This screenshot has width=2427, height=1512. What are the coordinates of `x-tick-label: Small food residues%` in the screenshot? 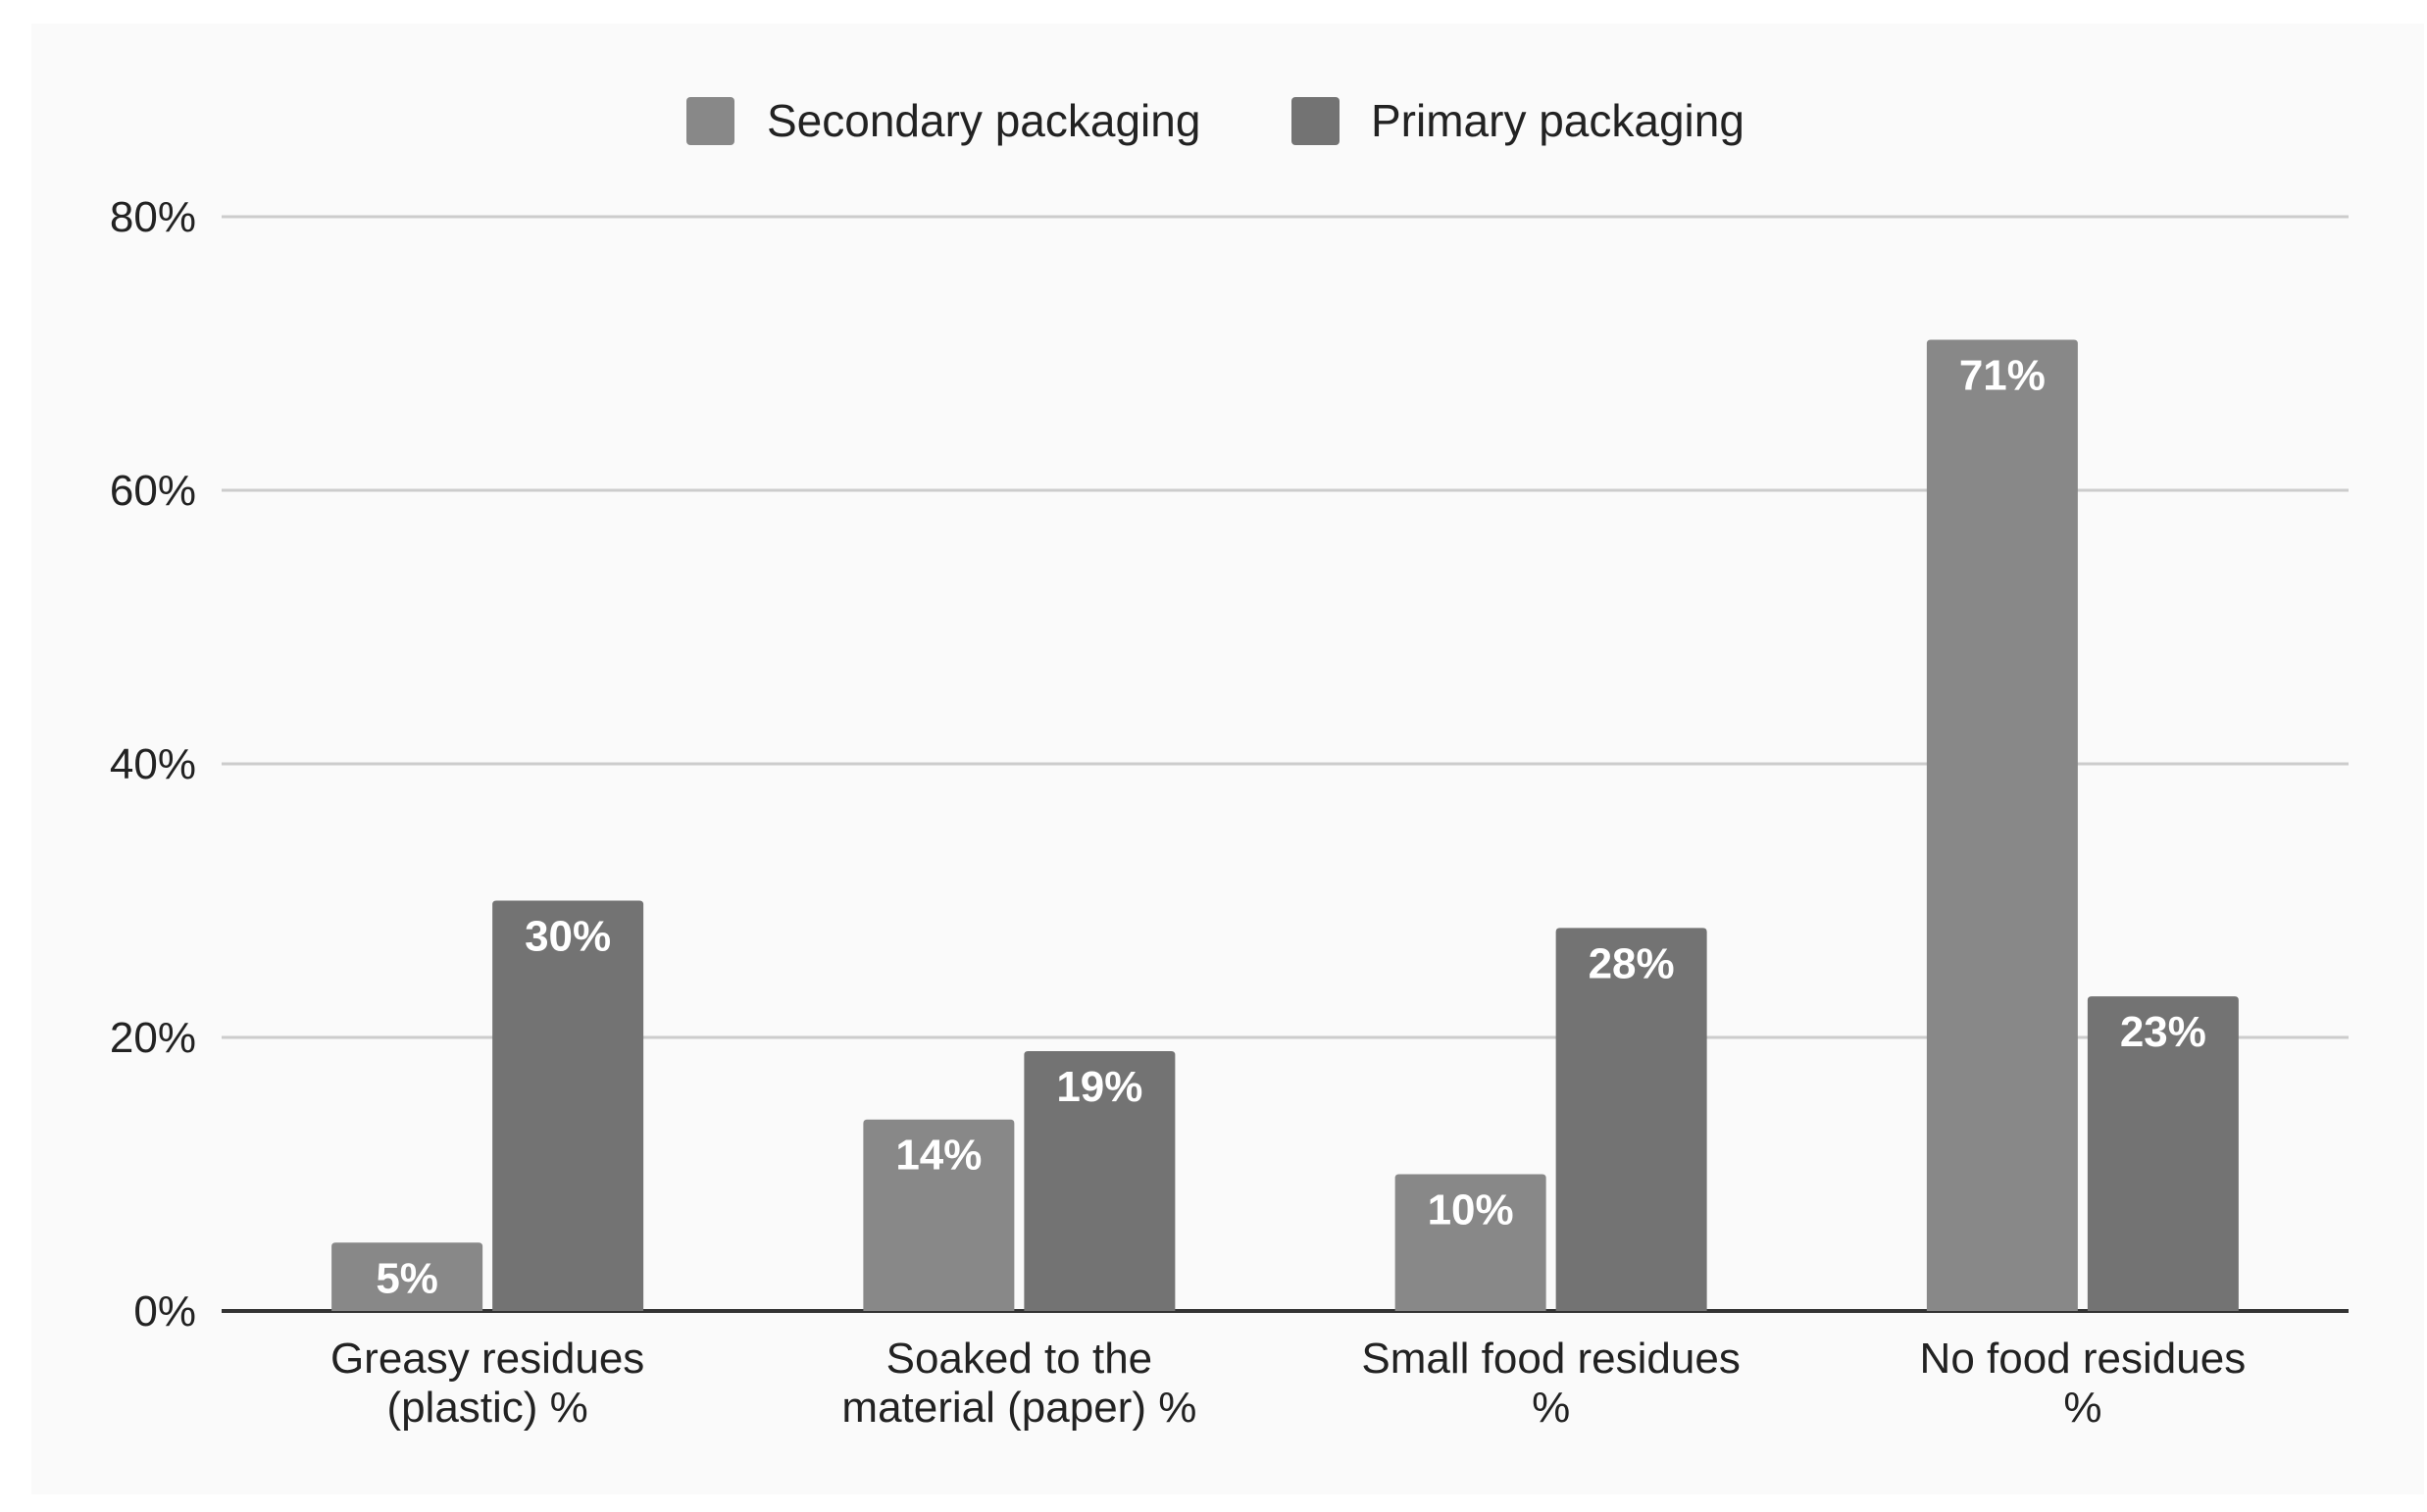 It's located at (1551, 1383).